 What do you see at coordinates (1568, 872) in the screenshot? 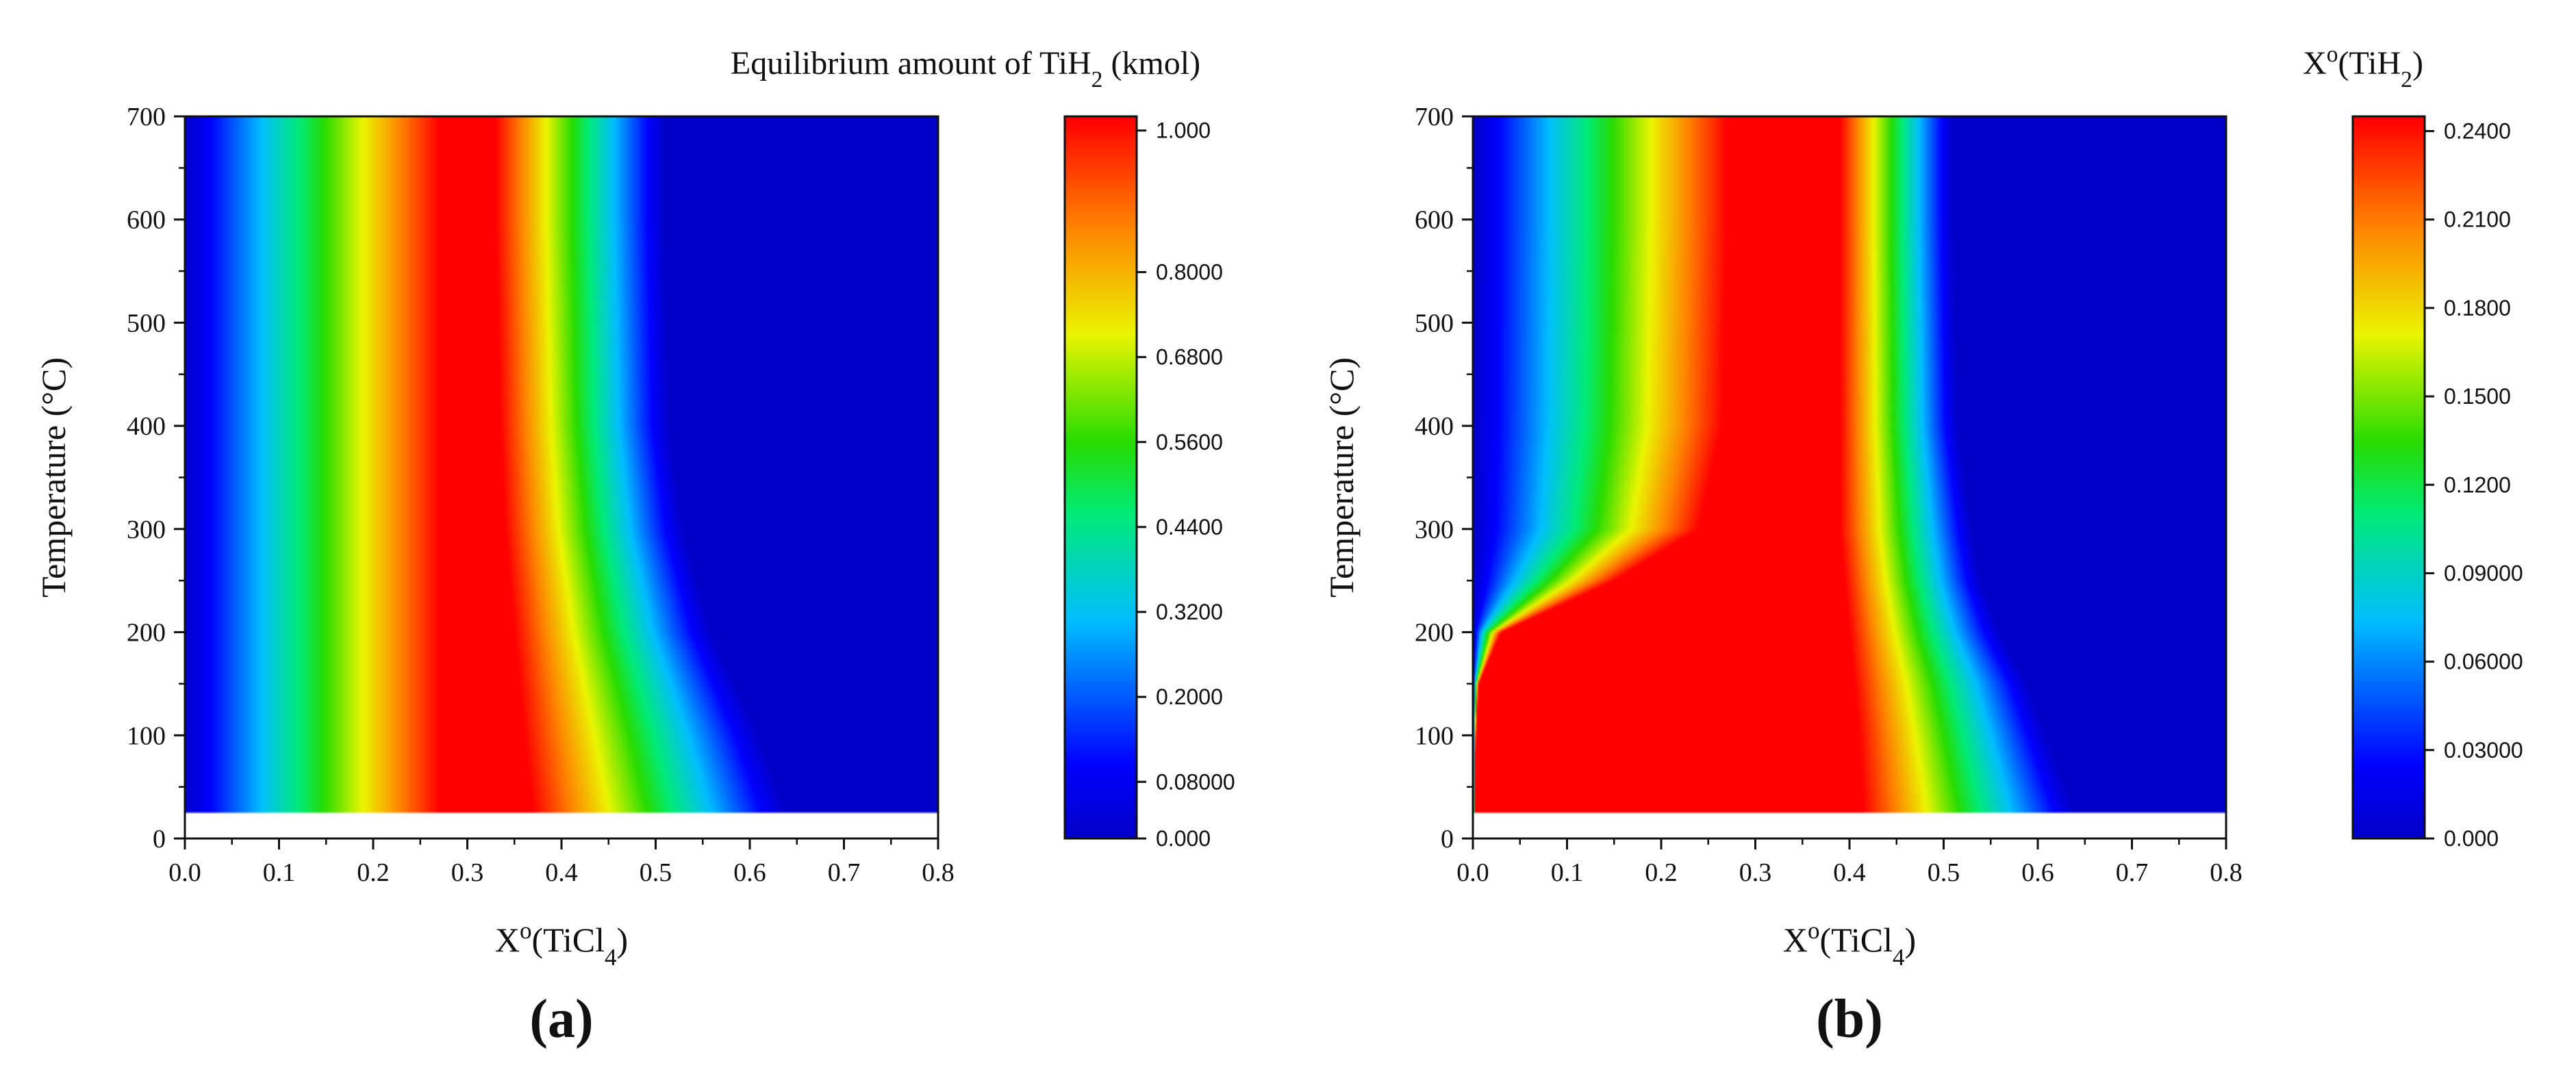
I see `x-tick-label-b-1: 0.1` at bounding box center [1568, 872].